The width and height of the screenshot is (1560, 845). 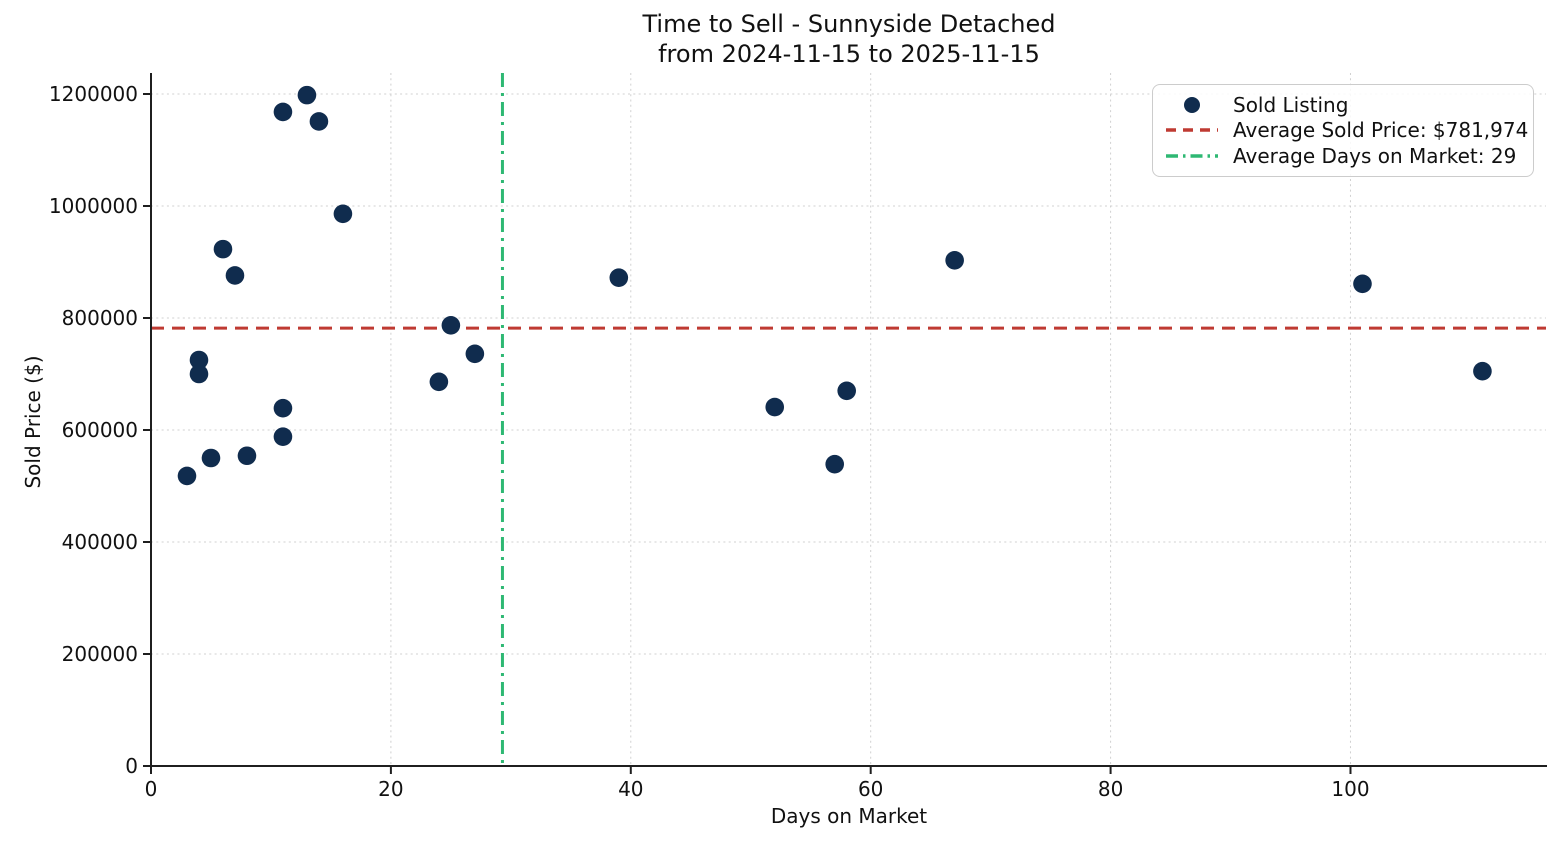 What do you see at coordinates (849, 816) in the screenshot?
I see `x-axis-label: Days on Market` at bounding box center [849, 816].